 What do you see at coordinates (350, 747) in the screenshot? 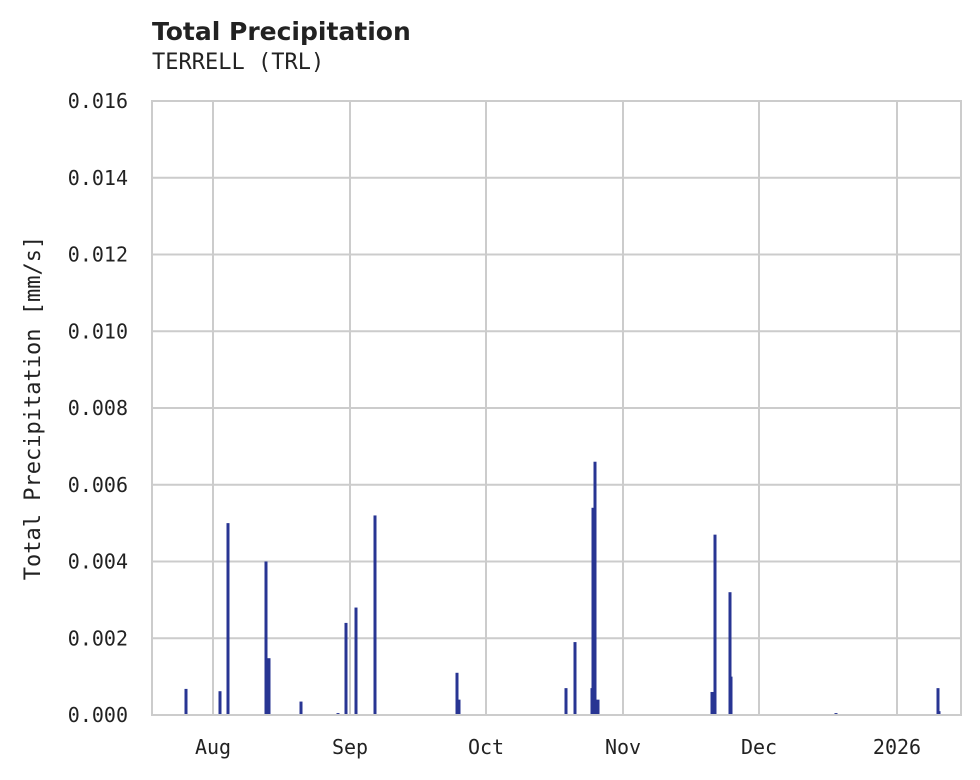
I see `x-tick-label: Sep` at bounding box center [350, 747].